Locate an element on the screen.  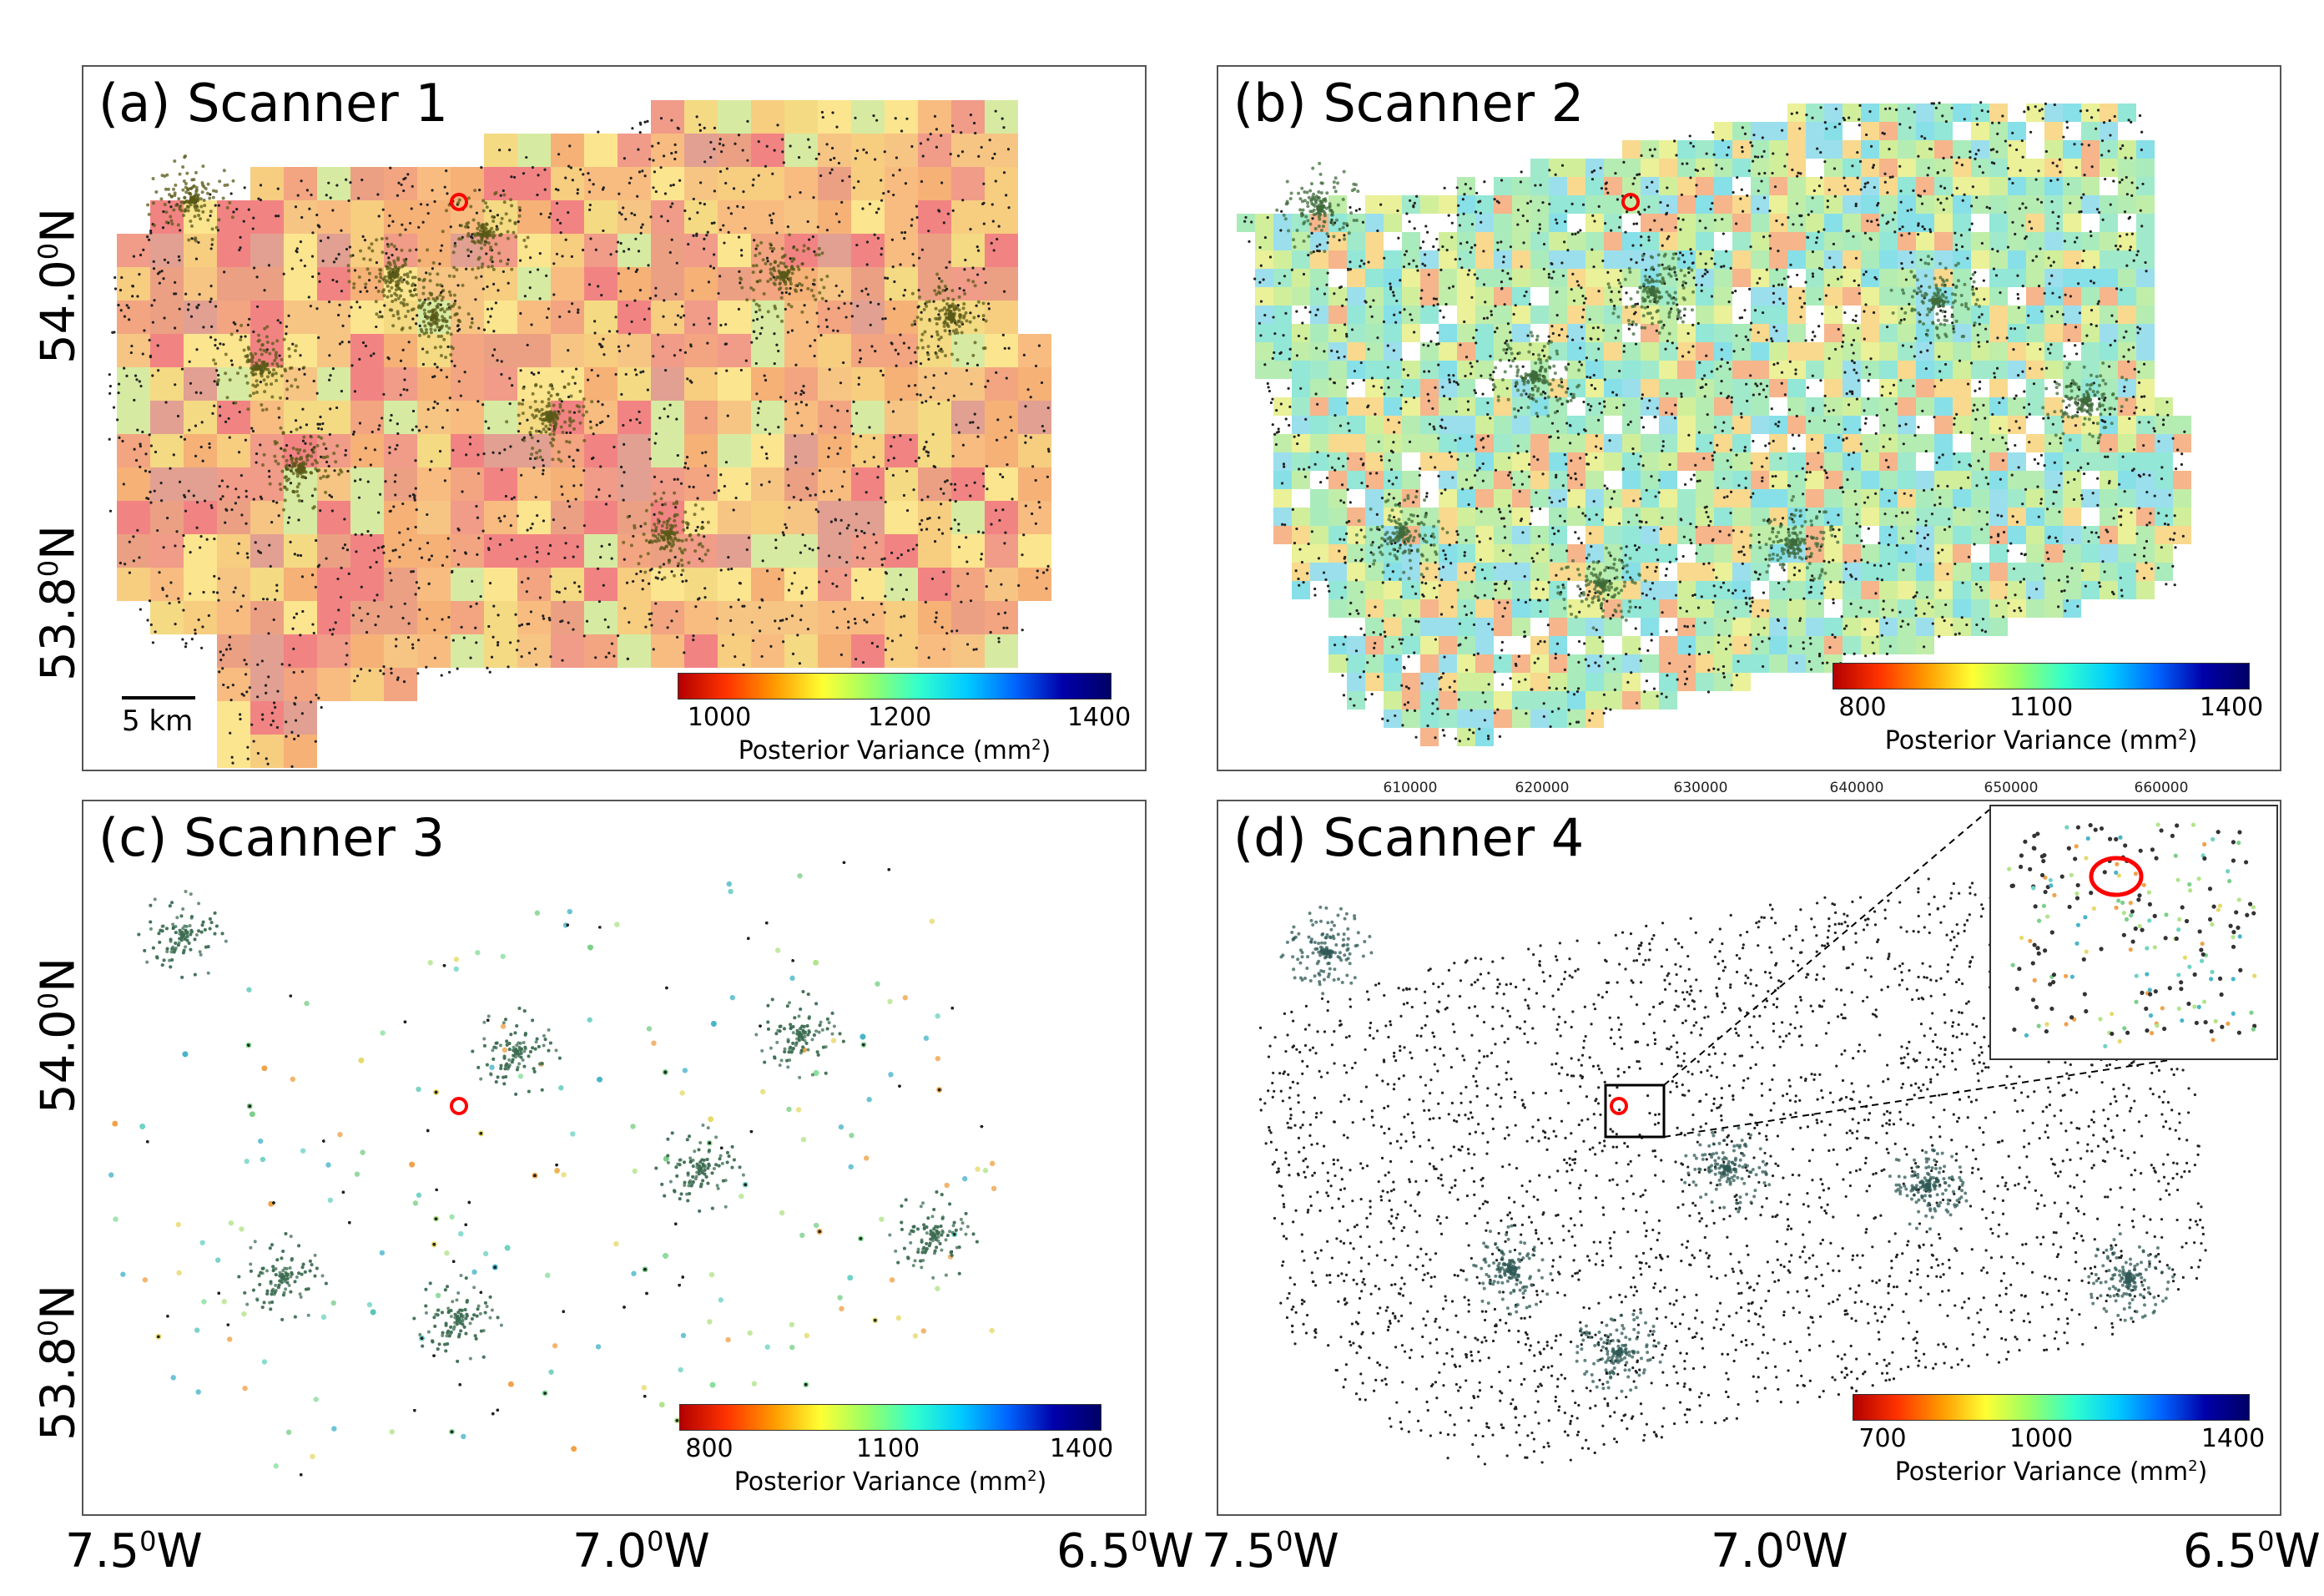
zoom-inset is located at coordinates (2133, 933).